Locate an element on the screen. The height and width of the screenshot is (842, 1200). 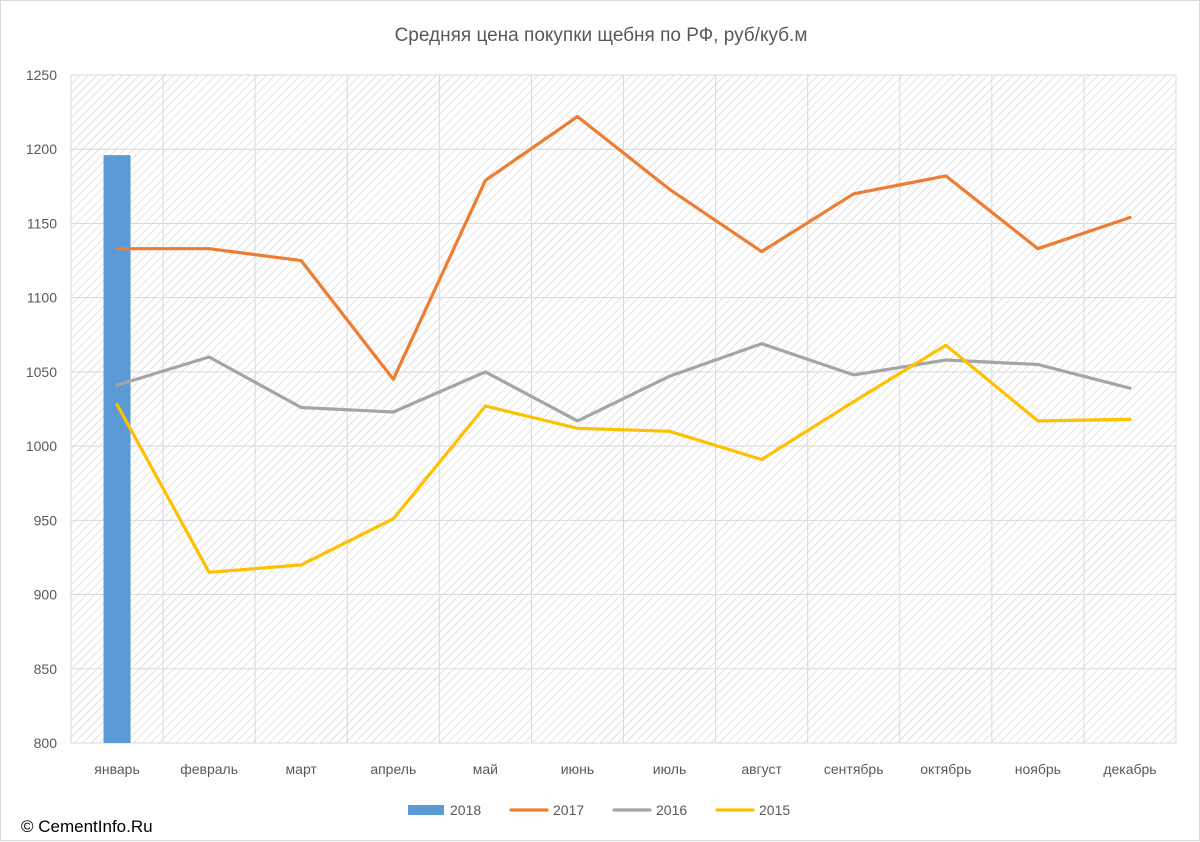
bar-2018 is located at coordinates (117, 449).